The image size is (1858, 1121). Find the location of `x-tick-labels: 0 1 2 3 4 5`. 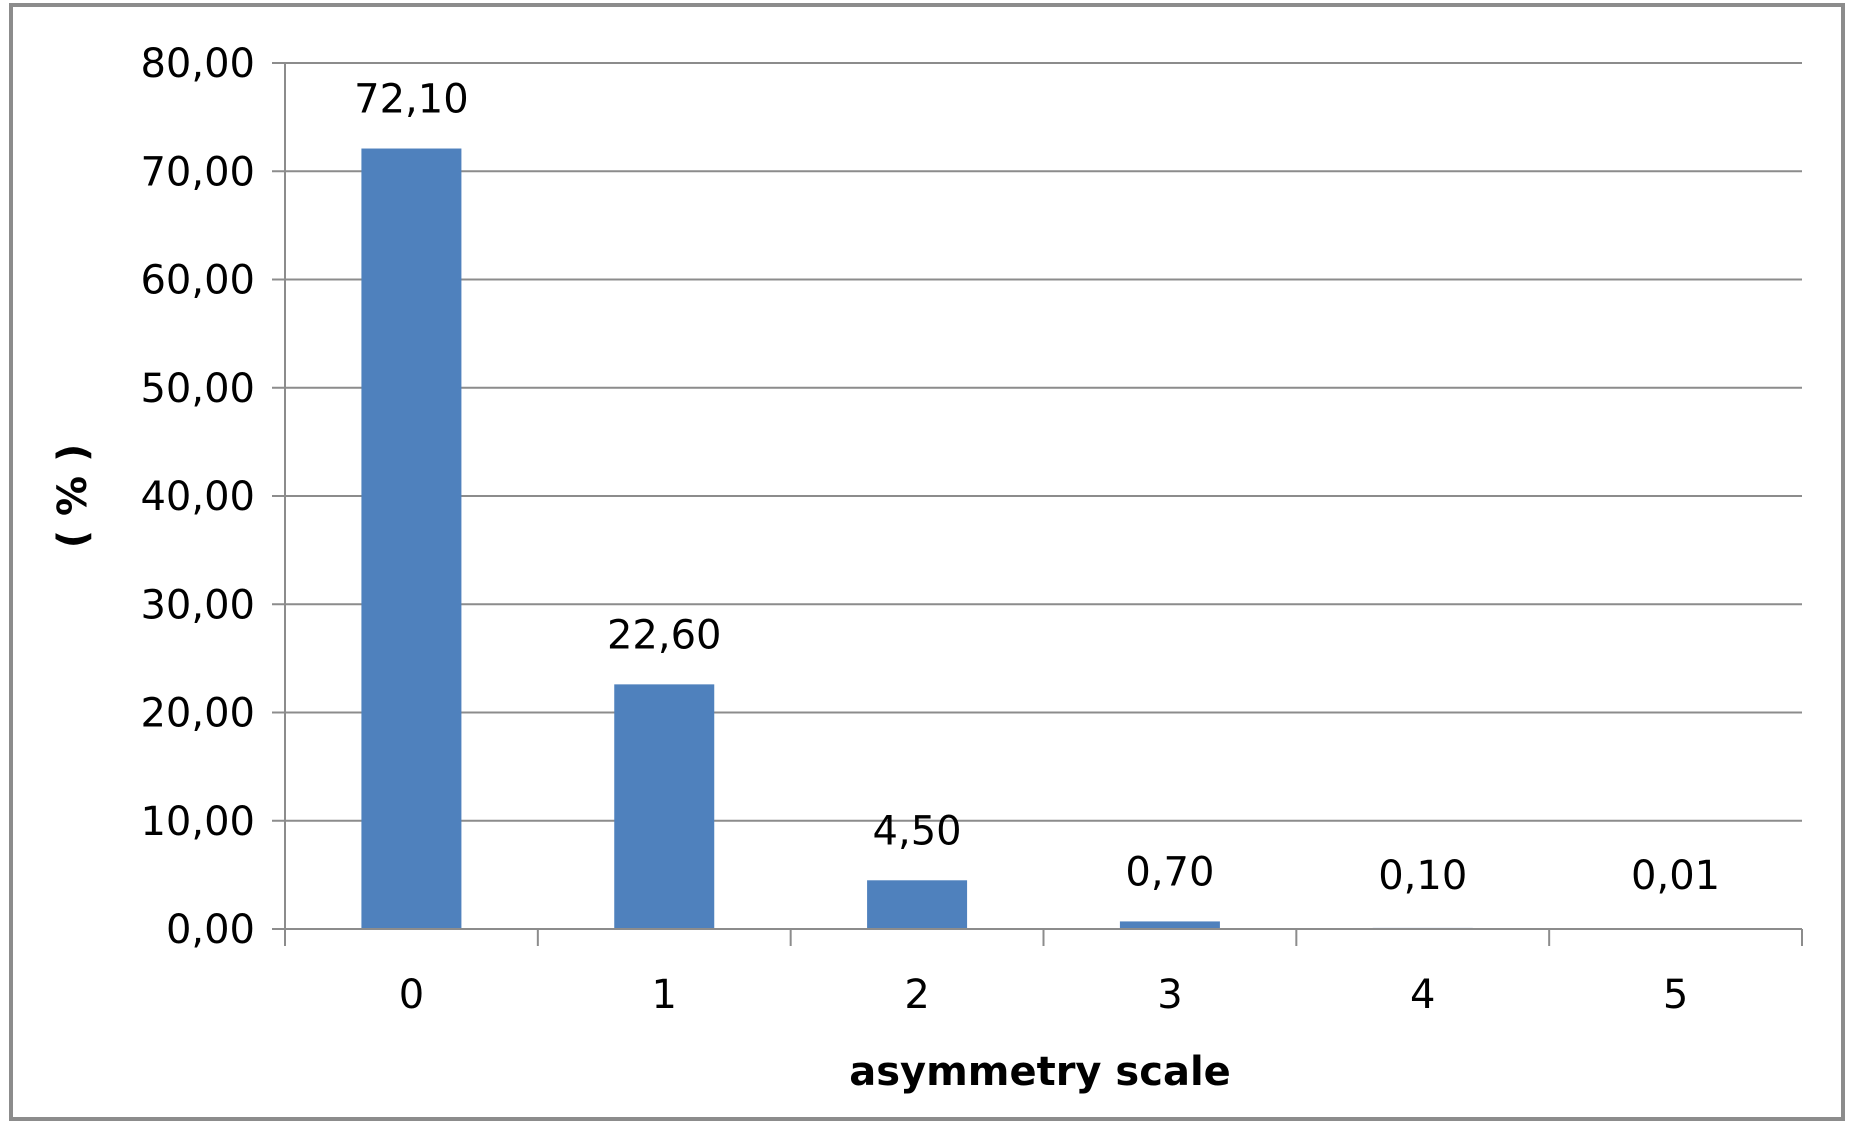

x-tick-labels: 0 1 2 3 4 5 is located at coordinates (1044, 995).